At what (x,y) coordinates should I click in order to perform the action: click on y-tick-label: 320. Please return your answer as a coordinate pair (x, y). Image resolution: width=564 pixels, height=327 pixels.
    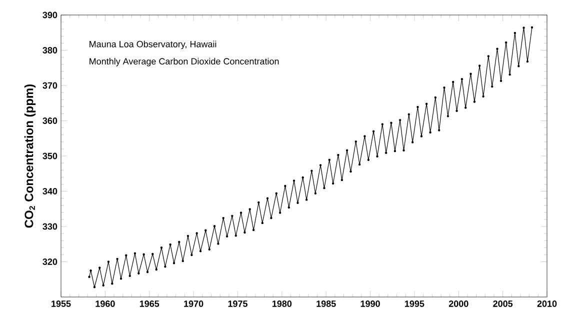
    Looking at the image, I should click on (50, 261).